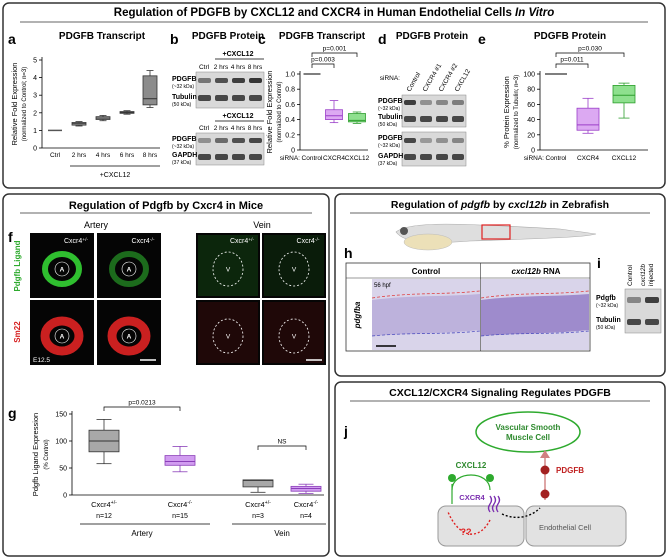  What do you see at coordinates (536, 271) in the screenshot?
I see `column-label: cxcl12b RNA` at bounding box center [536, 271].